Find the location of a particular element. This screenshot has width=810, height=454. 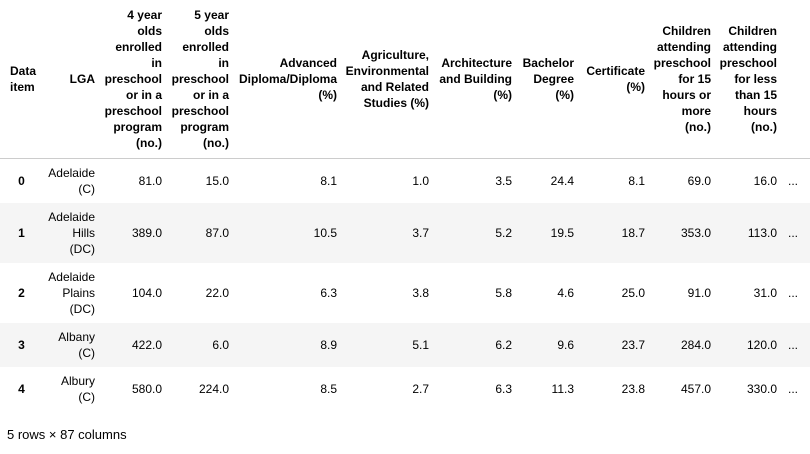

cell: 15.0 is located at coordinates (217, 180).